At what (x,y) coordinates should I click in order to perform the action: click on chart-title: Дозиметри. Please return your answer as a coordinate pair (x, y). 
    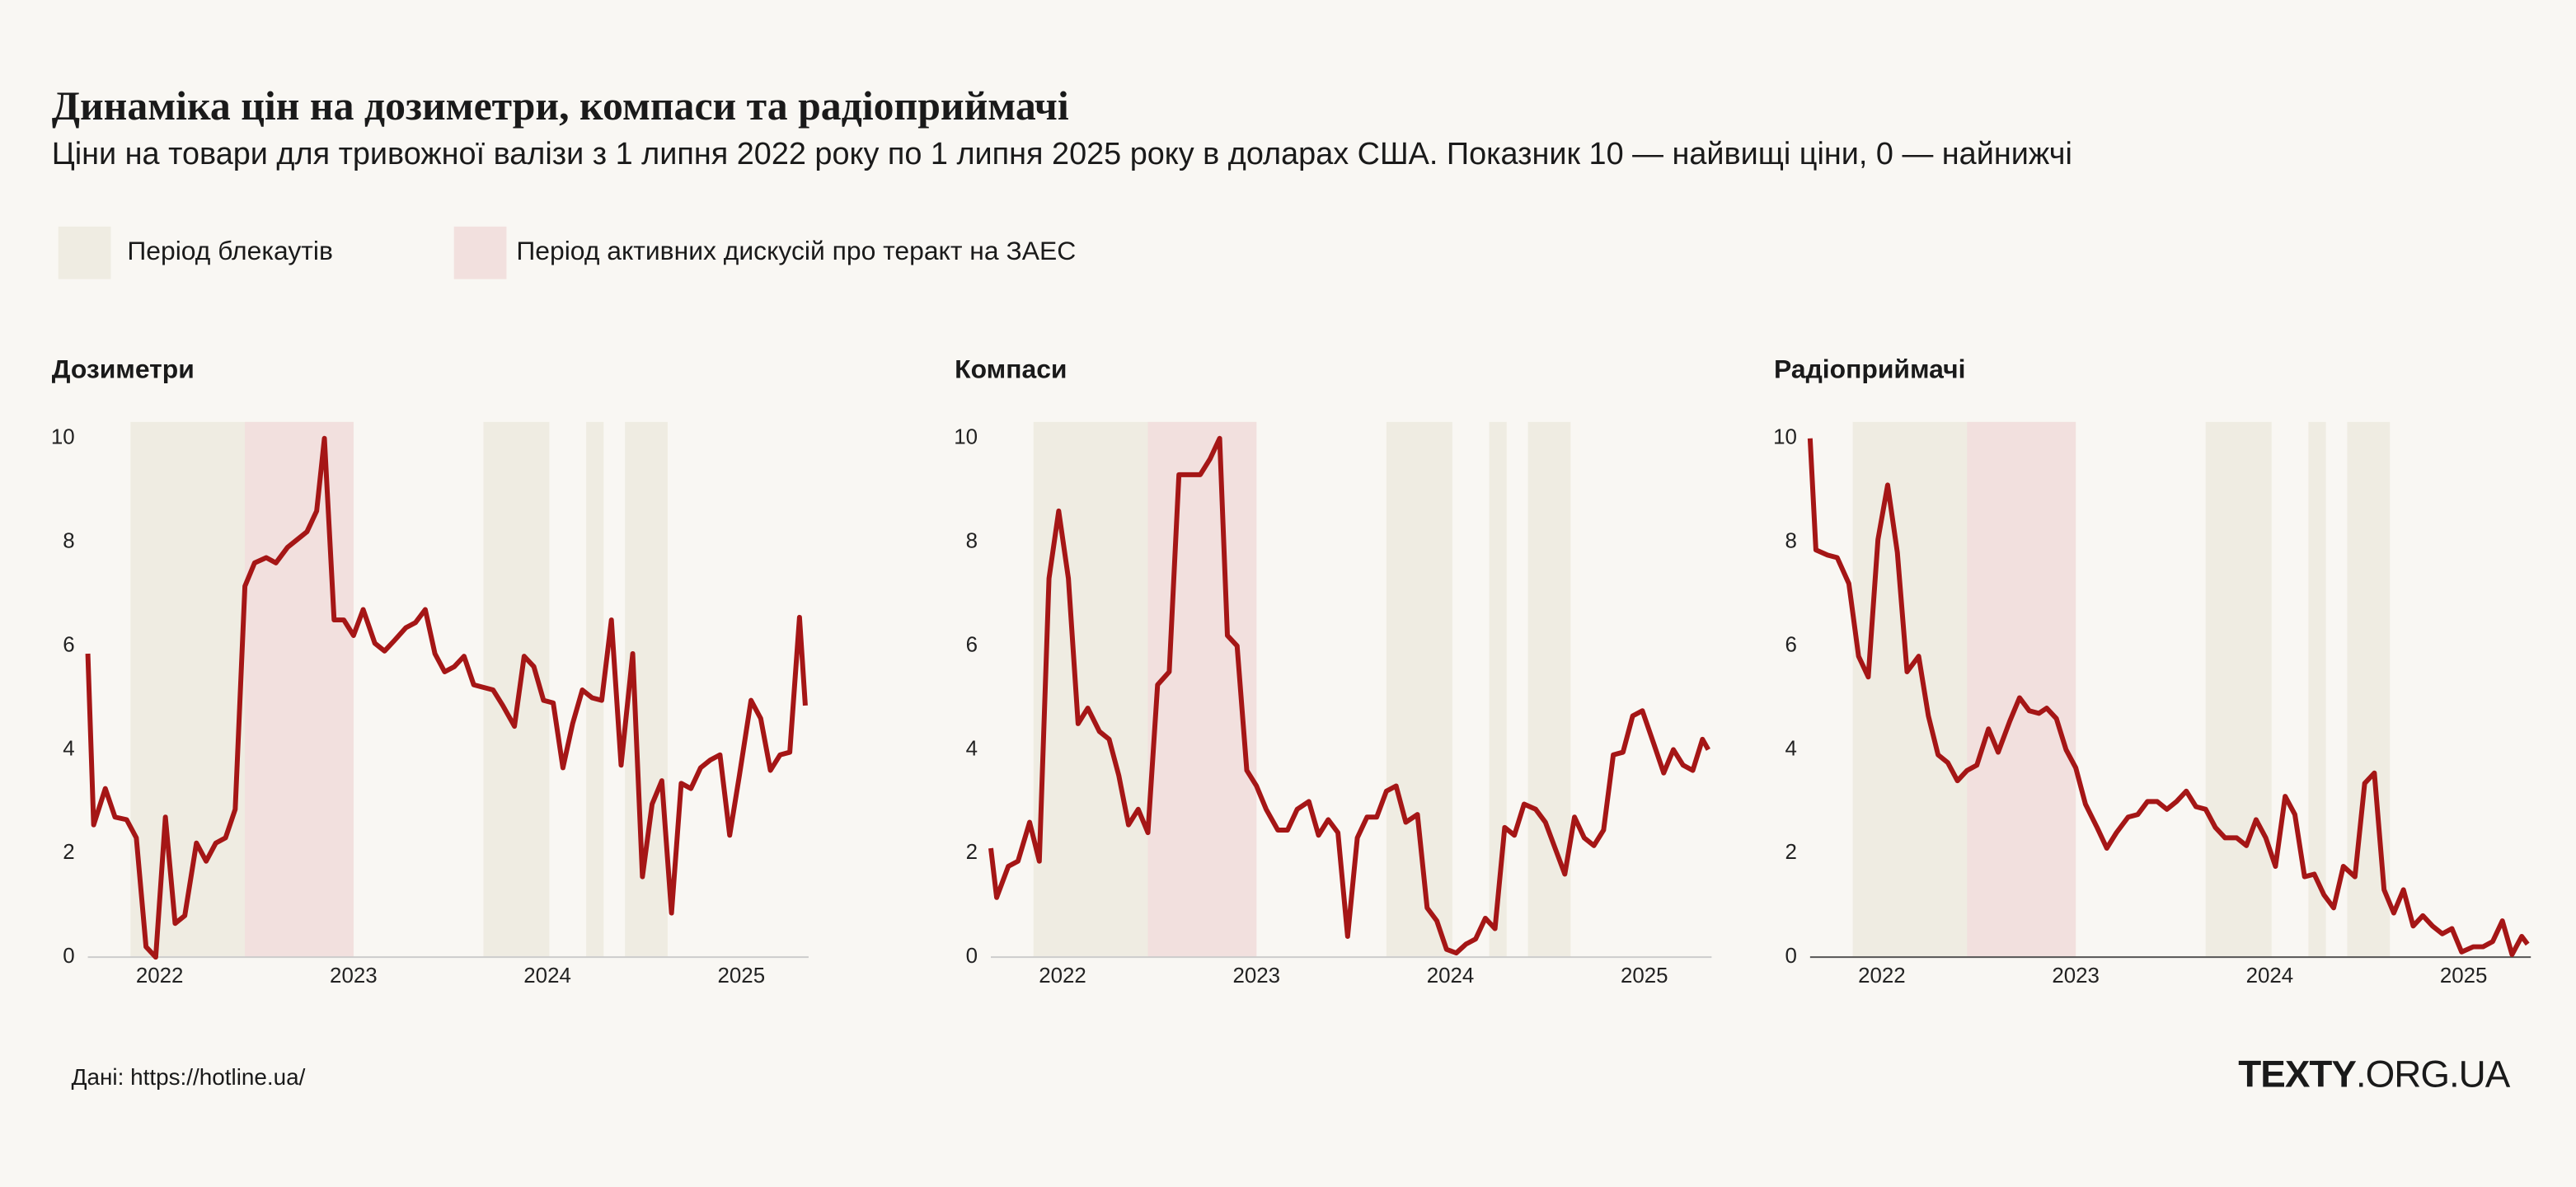
    Looking at the image, I should click on (124, 369).